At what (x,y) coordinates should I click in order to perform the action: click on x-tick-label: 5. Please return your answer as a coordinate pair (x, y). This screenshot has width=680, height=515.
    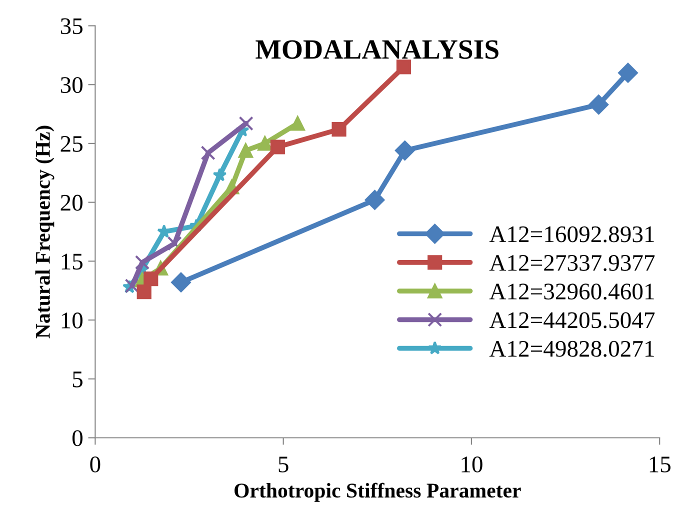
    Looking at the image, I should click on (283, 464).